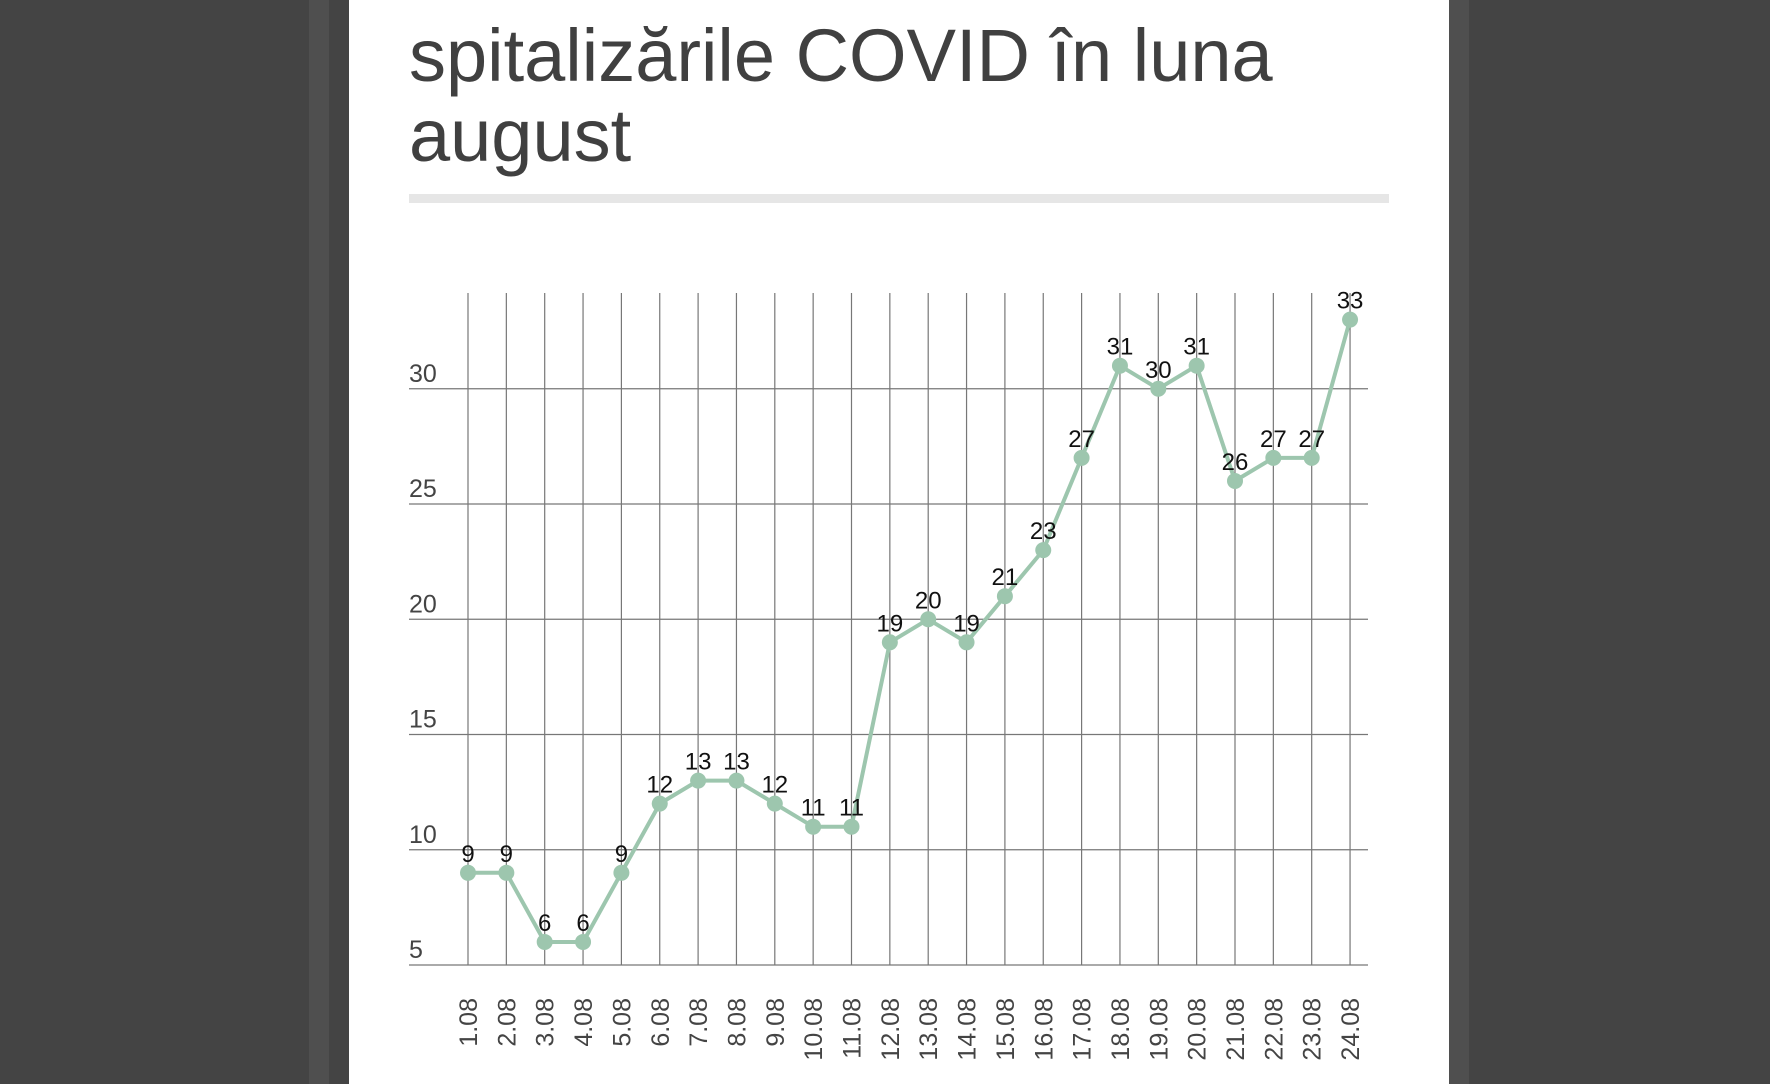 The image size is (1770, 1084). Describe the element at coordinates (423, 489) in the screenshot. I see `y-tick-label: 25` at that location.